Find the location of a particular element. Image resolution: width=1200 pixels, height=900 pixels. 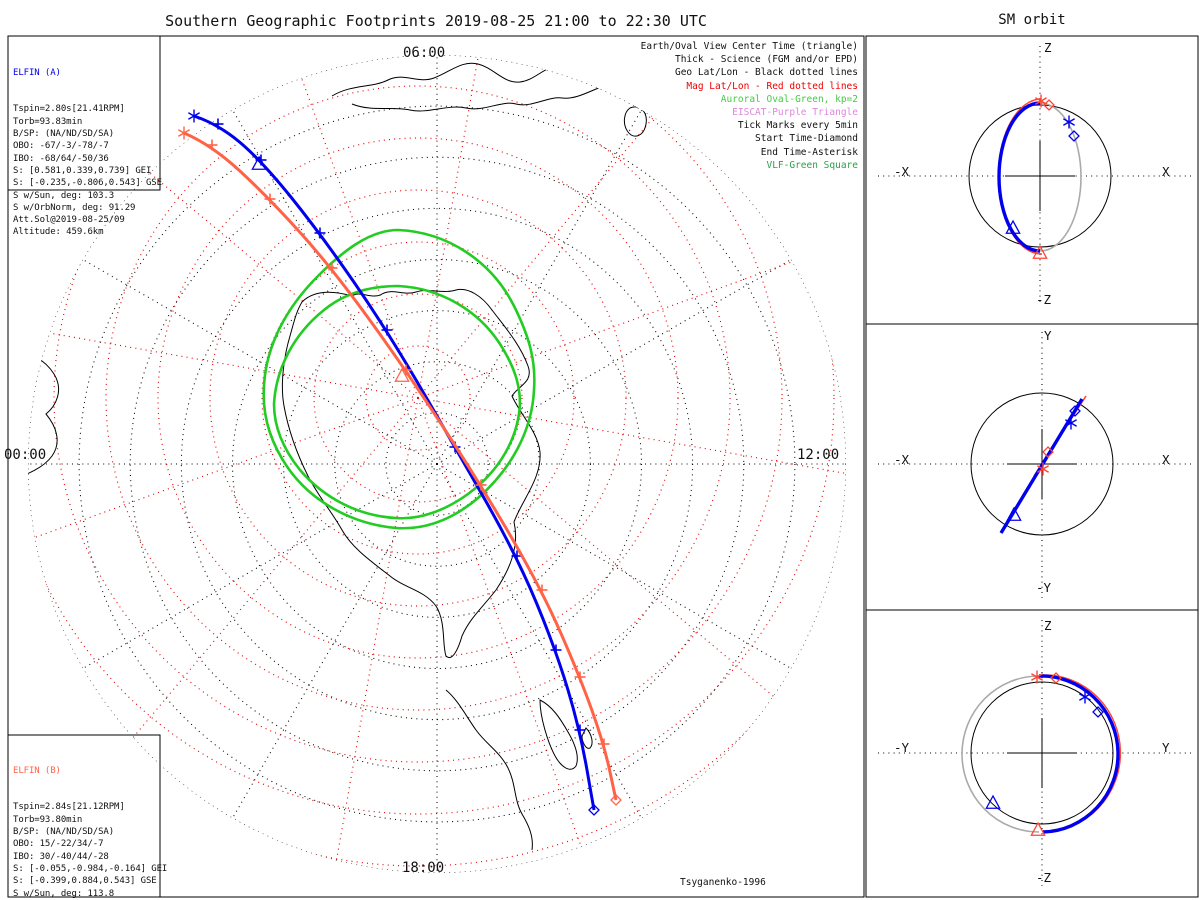

info-line: Tspin=2.80s[21.41RPM] is located at coordinates (69, 109).